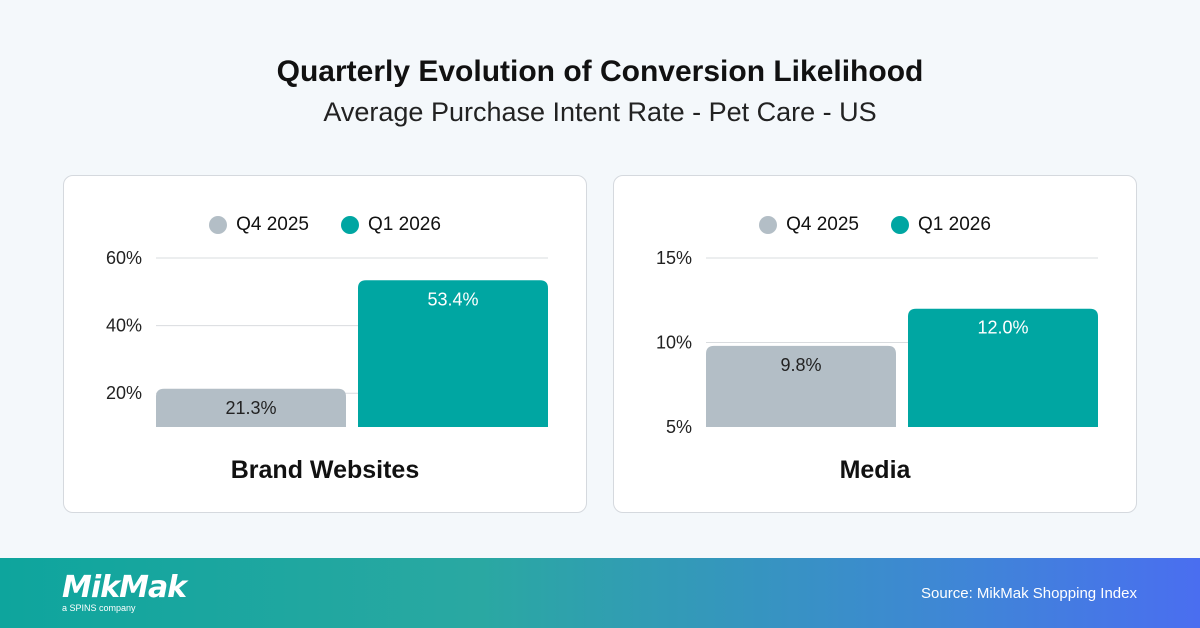 The image size is (1200, 628). Describe the element at coordinates (124, 258) in the screenshot. I see `y-tick-label: 60%` at that location.